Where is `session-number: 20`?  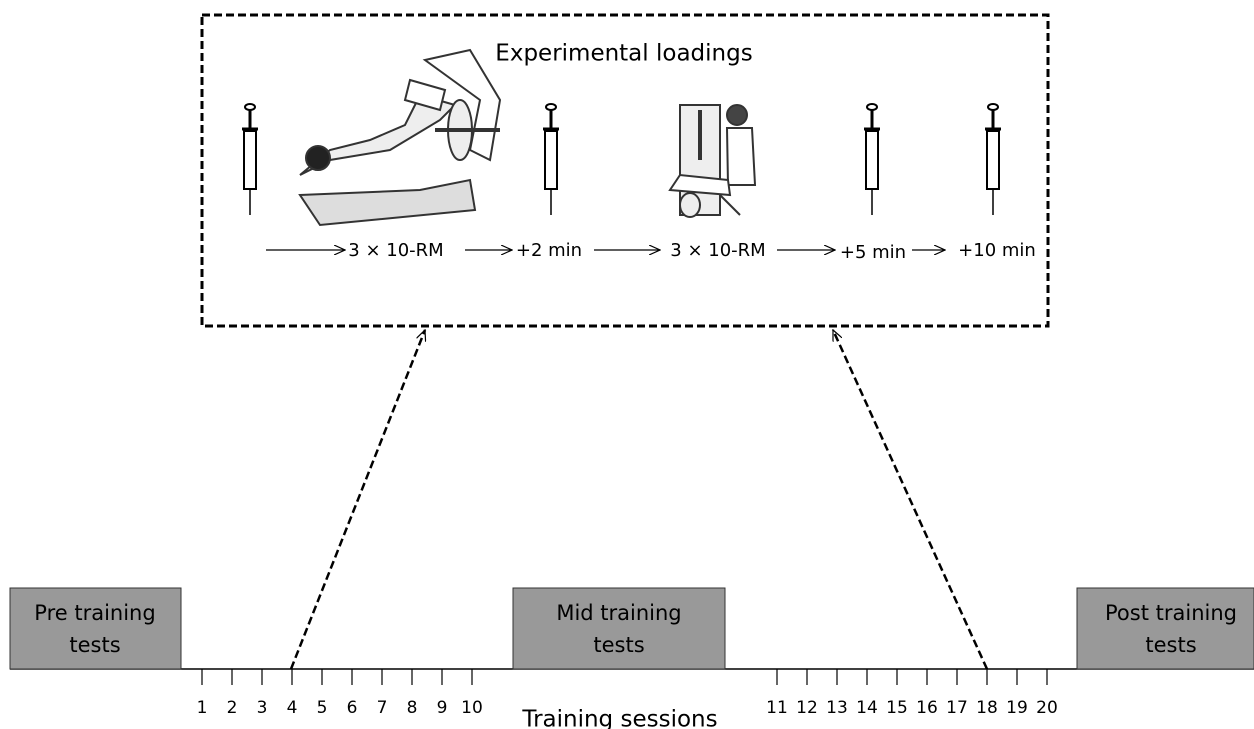 session-number: 20 is located at coordinates (1047, 708).